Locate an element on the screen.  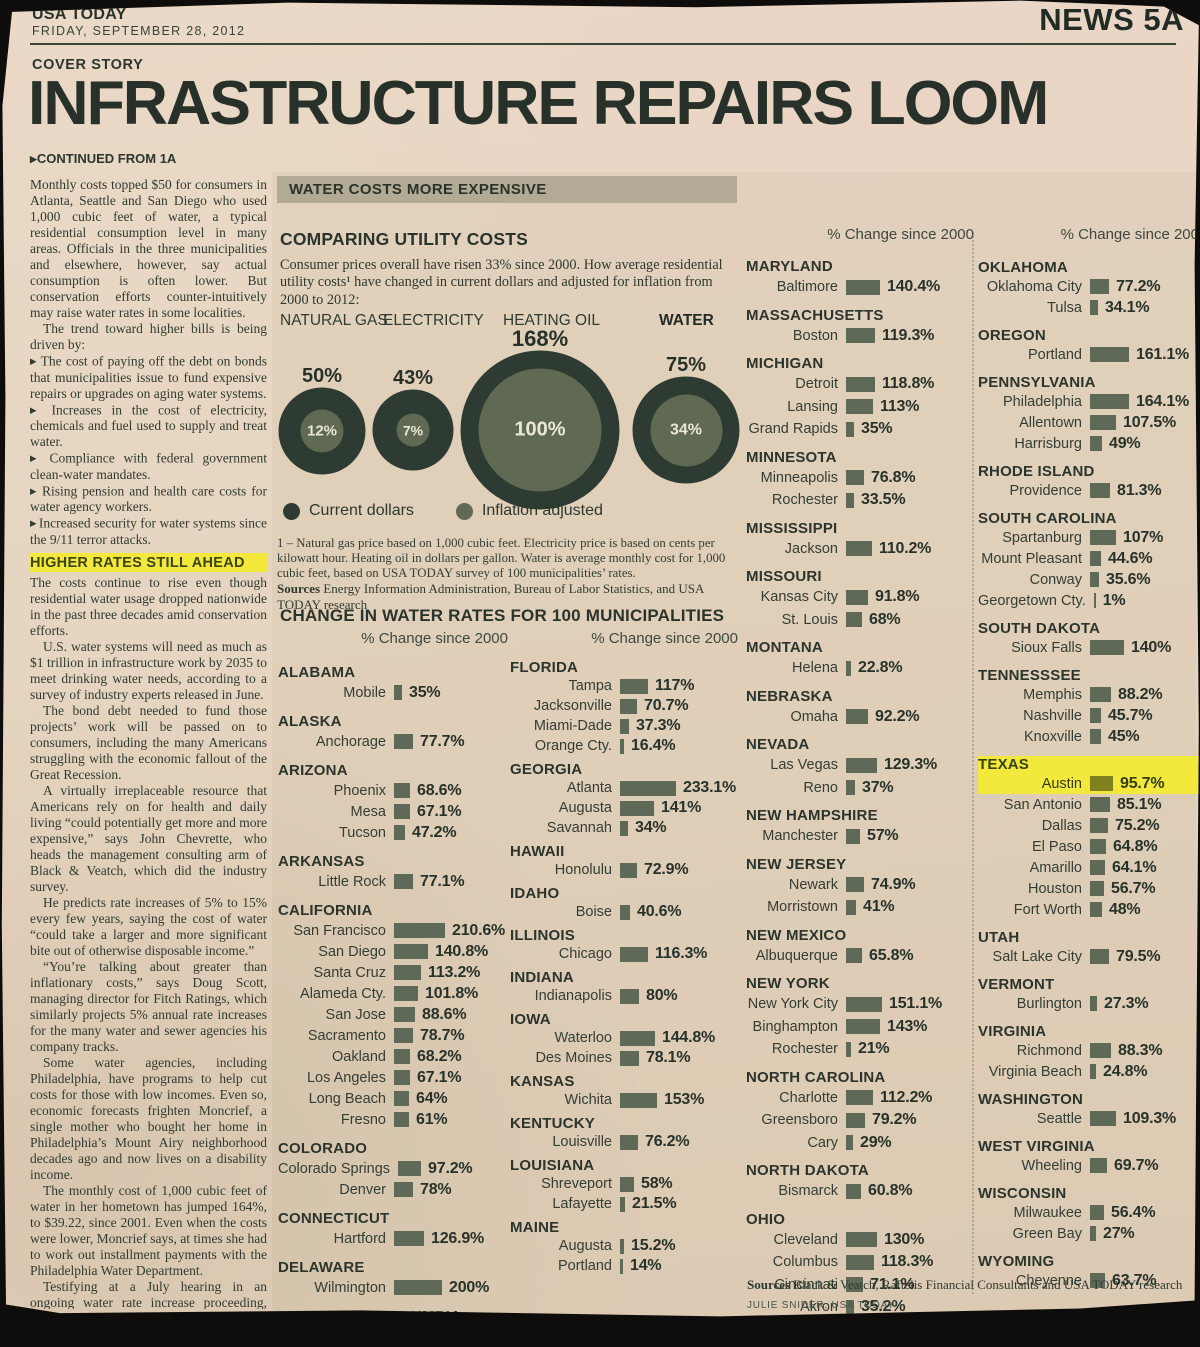
city-label: Sacramento is located at coordinates (346, 1035).